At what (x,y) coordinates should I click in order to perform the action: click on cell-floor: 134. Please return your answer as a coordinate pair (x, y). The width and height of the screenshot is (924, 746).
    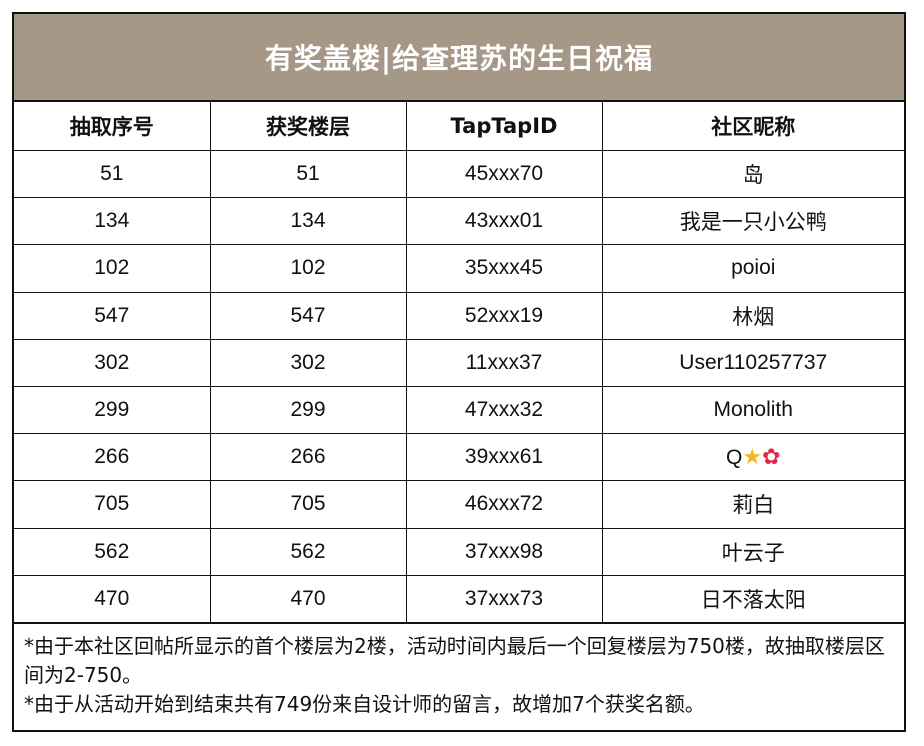
    Looking at the image, I should click on (308, 221).